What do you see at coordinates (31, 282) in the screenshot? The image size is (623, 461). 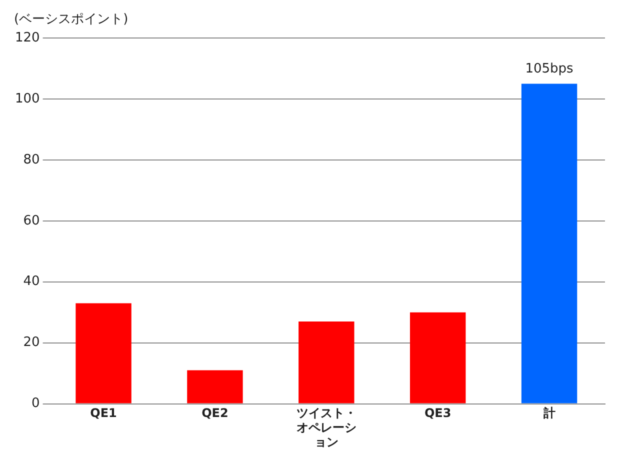 I see `y-tick-label: 40` at bounding box center [31, 282].